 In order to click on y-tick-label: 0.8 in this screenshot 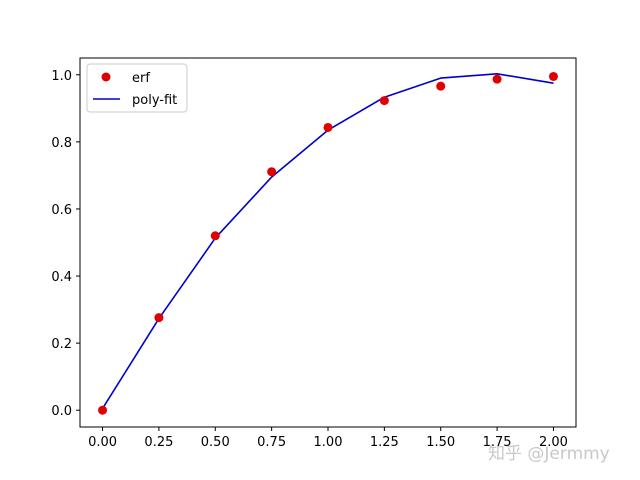, I will do `click(61, 143)`.